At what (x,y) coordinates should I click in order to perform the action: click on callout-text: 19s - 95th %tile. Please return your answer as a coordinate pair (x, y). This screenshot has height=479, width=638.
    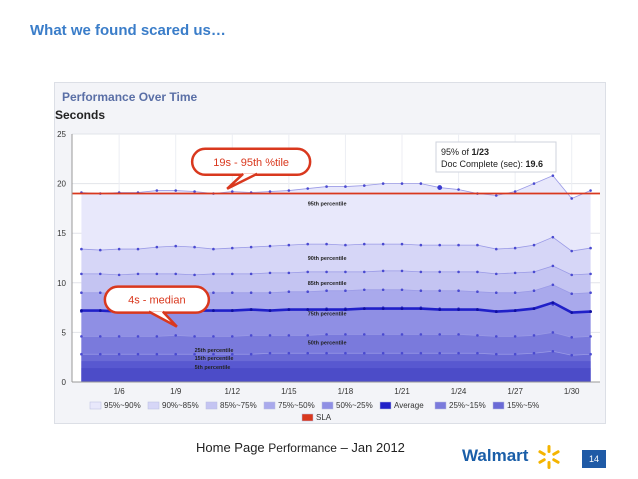
    Looking at the image, I should click on (251, 163).